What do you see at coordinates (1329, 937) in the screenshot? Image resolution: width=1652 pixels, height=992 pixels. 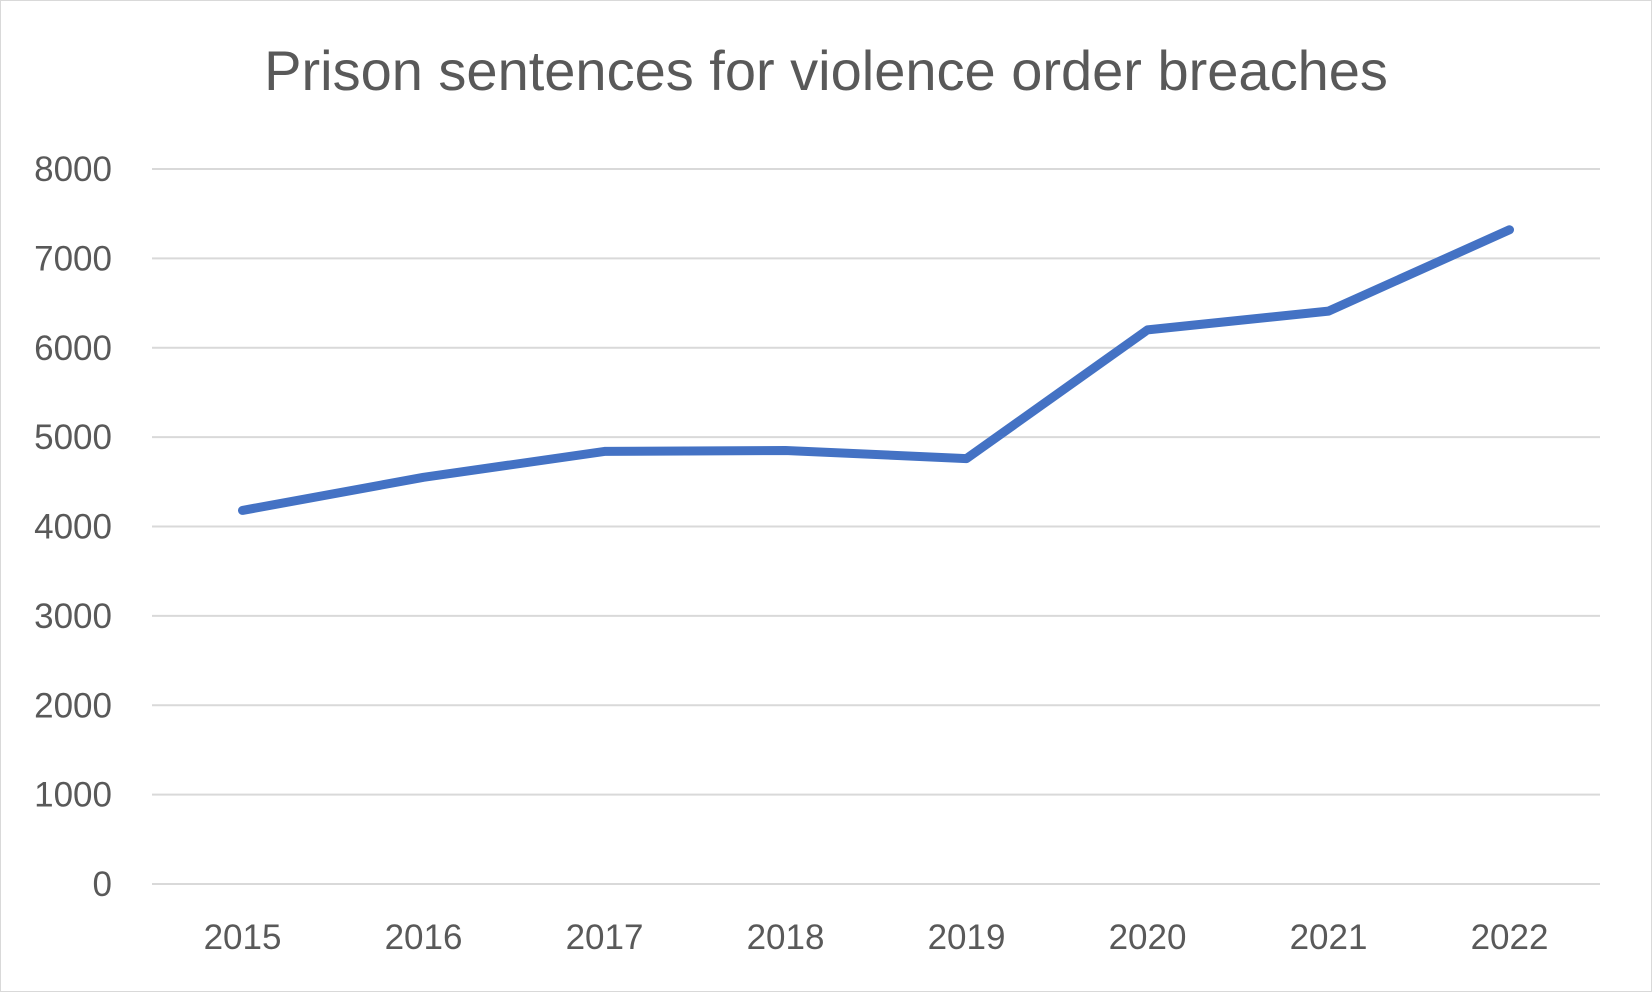 I see `x-tick-label: 2021` at bounding box center [1329, 937].